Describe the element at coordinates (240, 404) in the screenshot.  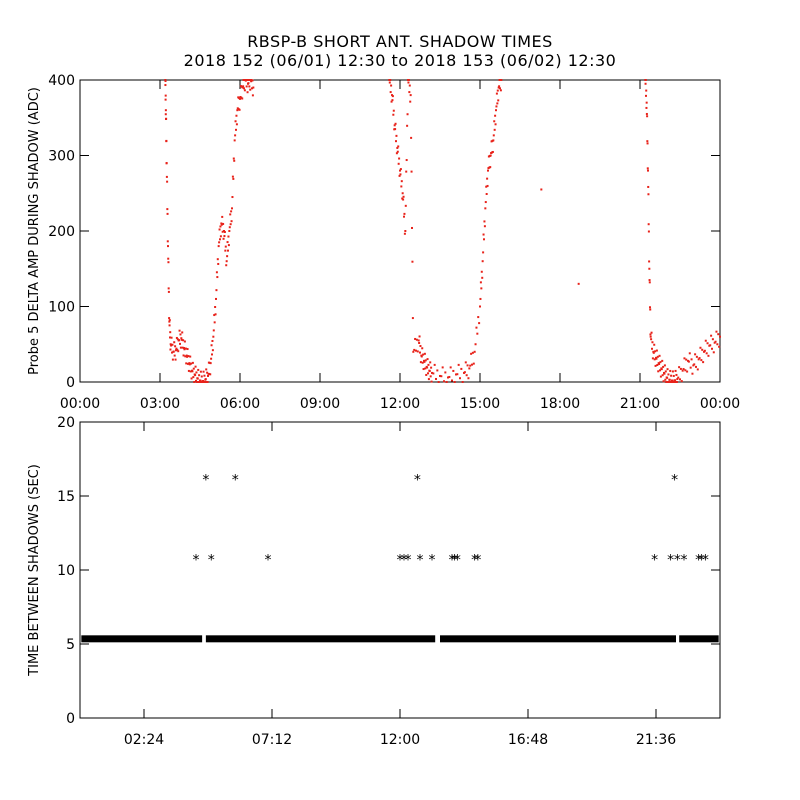
I see `x-tick-label: 06:00` at that location.